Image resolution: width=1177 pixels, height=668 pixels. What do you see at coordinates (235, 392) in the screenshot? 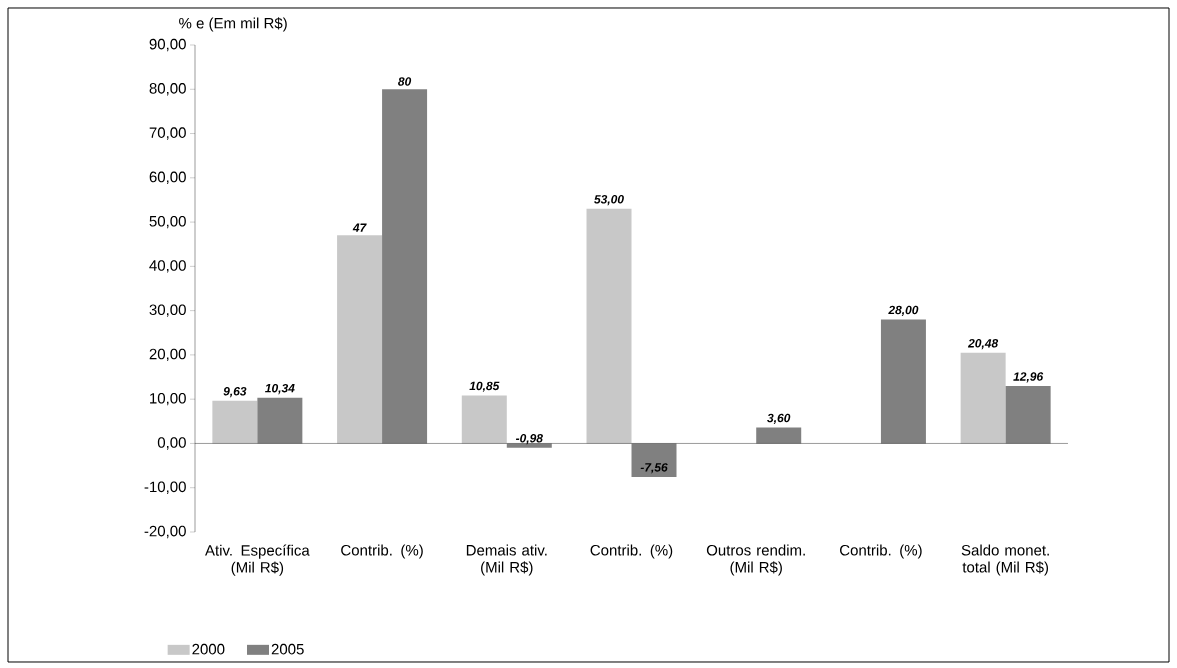
I see `data-label: 9,63` at bounding box center [235, 392].